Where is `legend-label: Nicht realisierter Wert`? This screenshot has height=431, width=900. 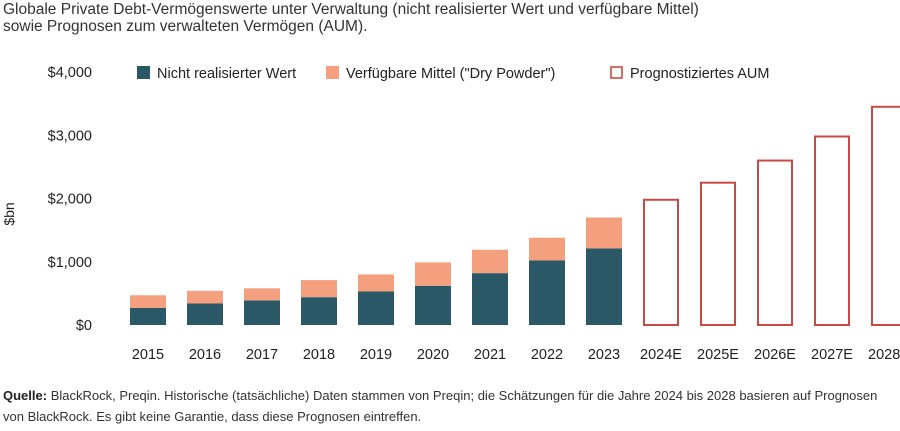
legend-label: Nicht realisierter Wert is located at coordinates (226, 74).